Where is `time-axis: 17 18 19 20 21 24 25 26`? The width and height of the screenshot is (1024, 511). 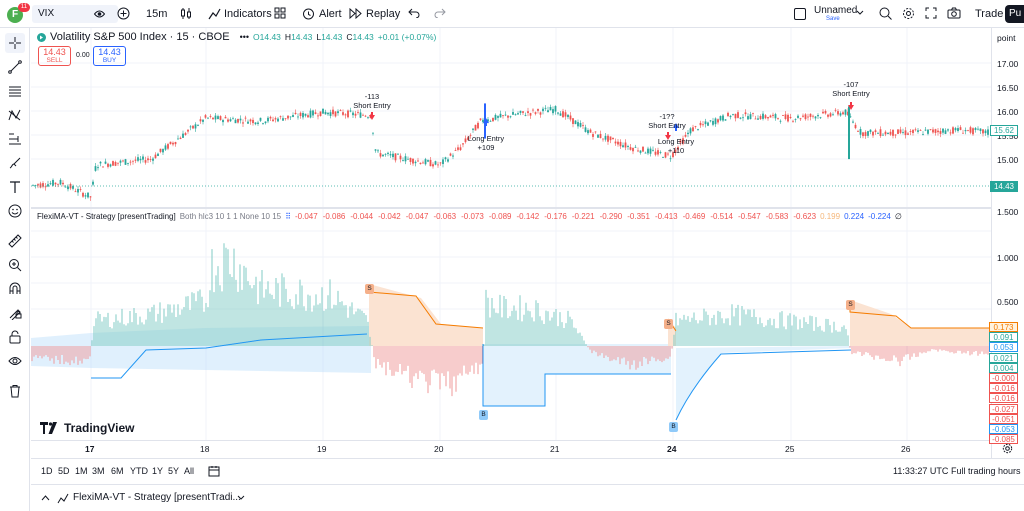 time-axis: 17 18 19 20 21 24 25 26 is located at coordinates (511, 449).